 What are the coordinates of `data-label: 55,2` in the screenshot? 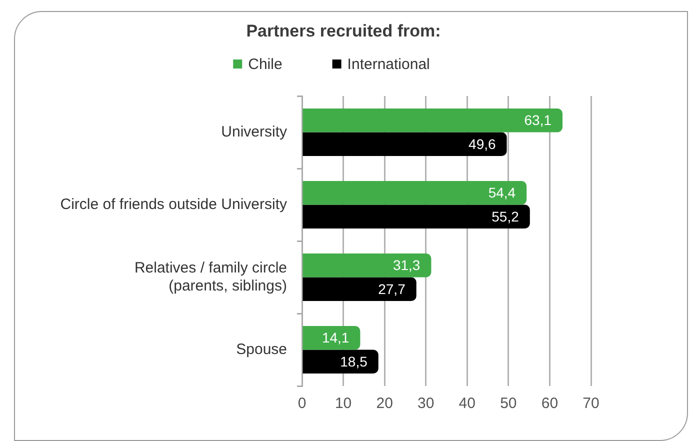 It's located at (506, 216).